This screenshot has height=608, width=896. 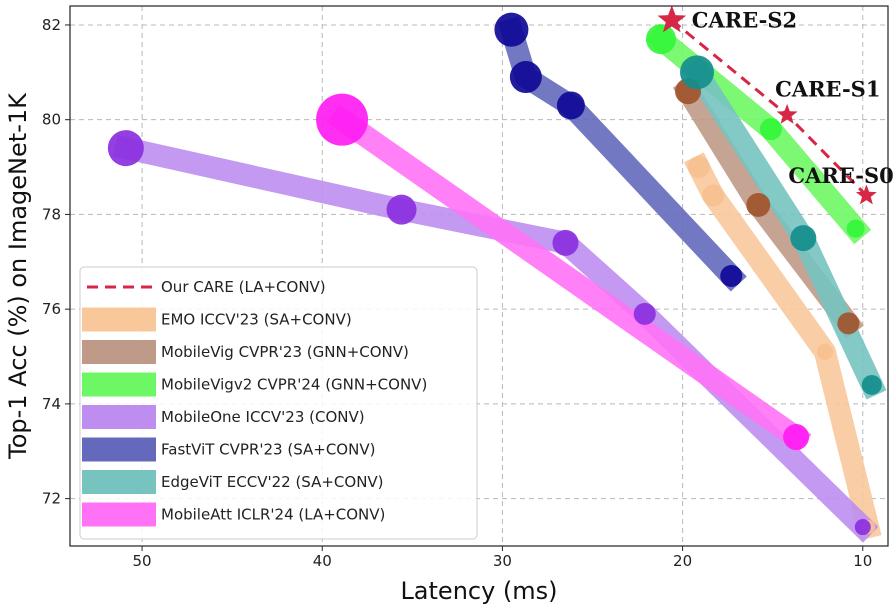 What do you see at coordinates (268, 450) in the screenshot?
I see `legend-label-fastvit-cvpr-23-sa-conv: FastViT CVPR'23 (SA+CONV)` at bounding box center [268, 450].